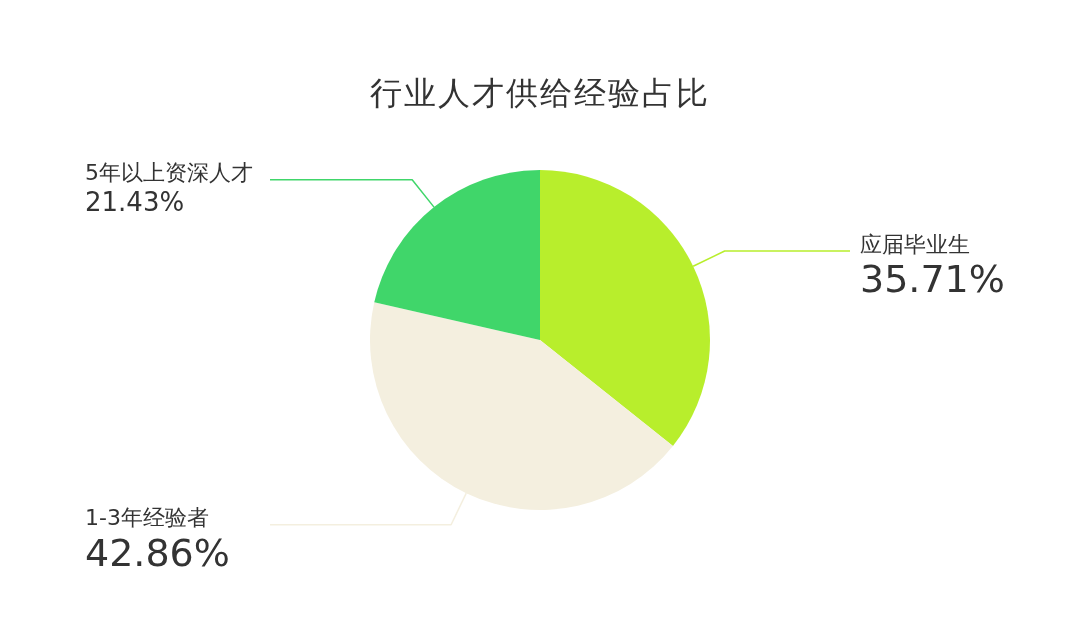 This screenshot has height=617, width=1080. Describe the element at coordinates (932, 278) in the screenshot. I see `data-label: 35.71%` at that location.